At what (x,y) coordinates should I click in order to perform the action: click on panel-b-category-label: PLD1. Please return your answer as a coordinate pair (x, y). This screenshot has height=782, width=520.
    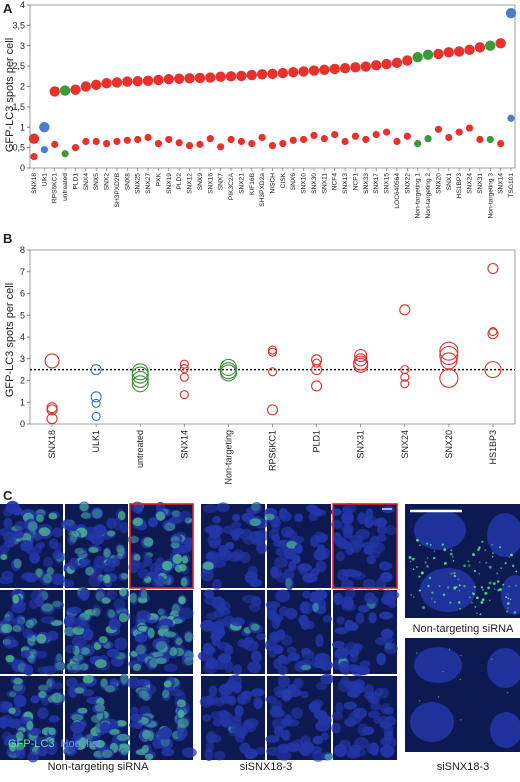
    Looking at the image, I should click on (317, 441).